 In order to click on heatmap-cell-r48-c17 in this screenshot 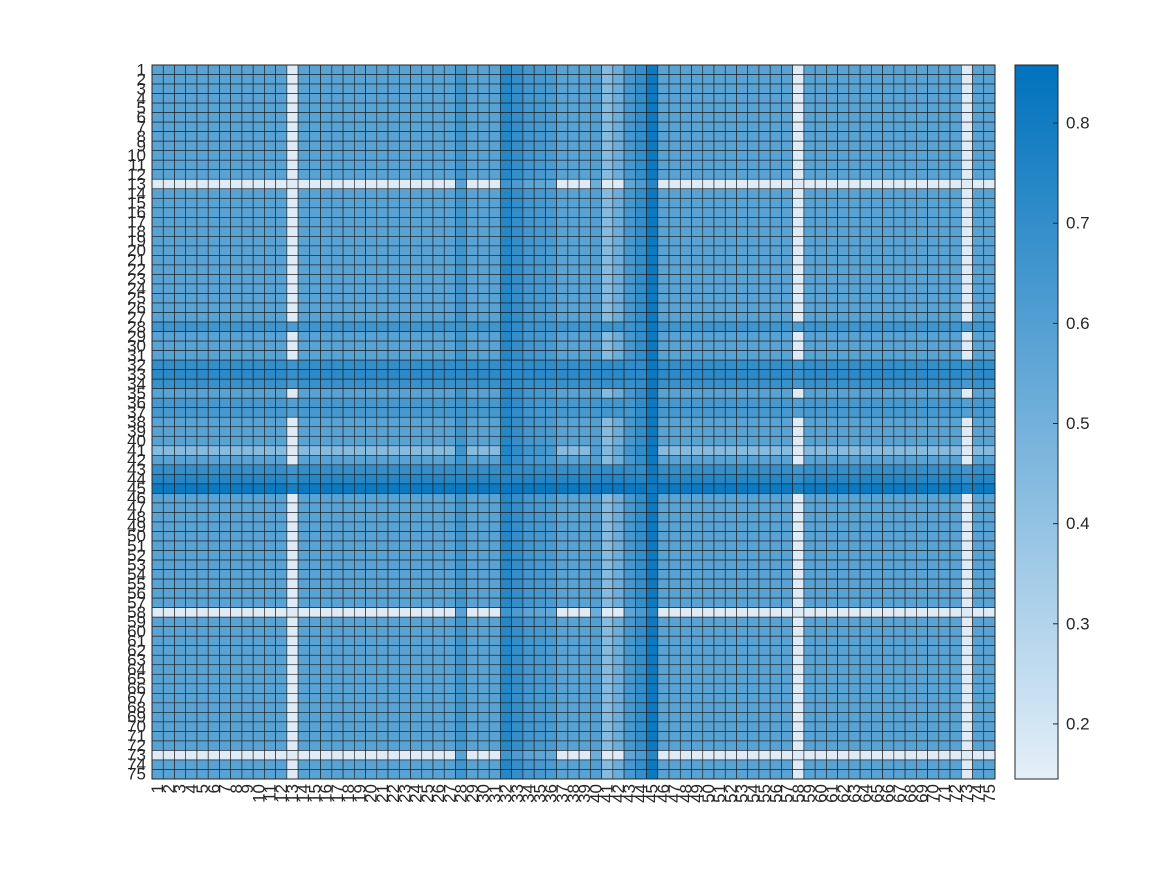, I will do `click(337, 517)`.